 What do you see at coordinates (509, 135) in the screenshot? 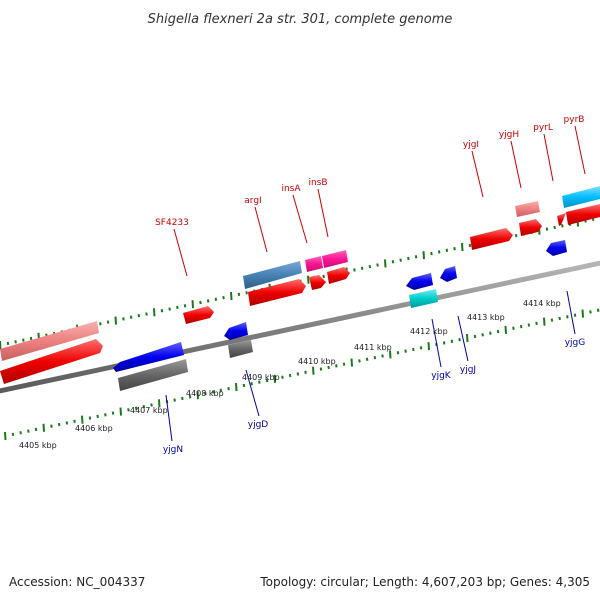
I see `gene-label: yjgH` at bounding box center [509, 135].